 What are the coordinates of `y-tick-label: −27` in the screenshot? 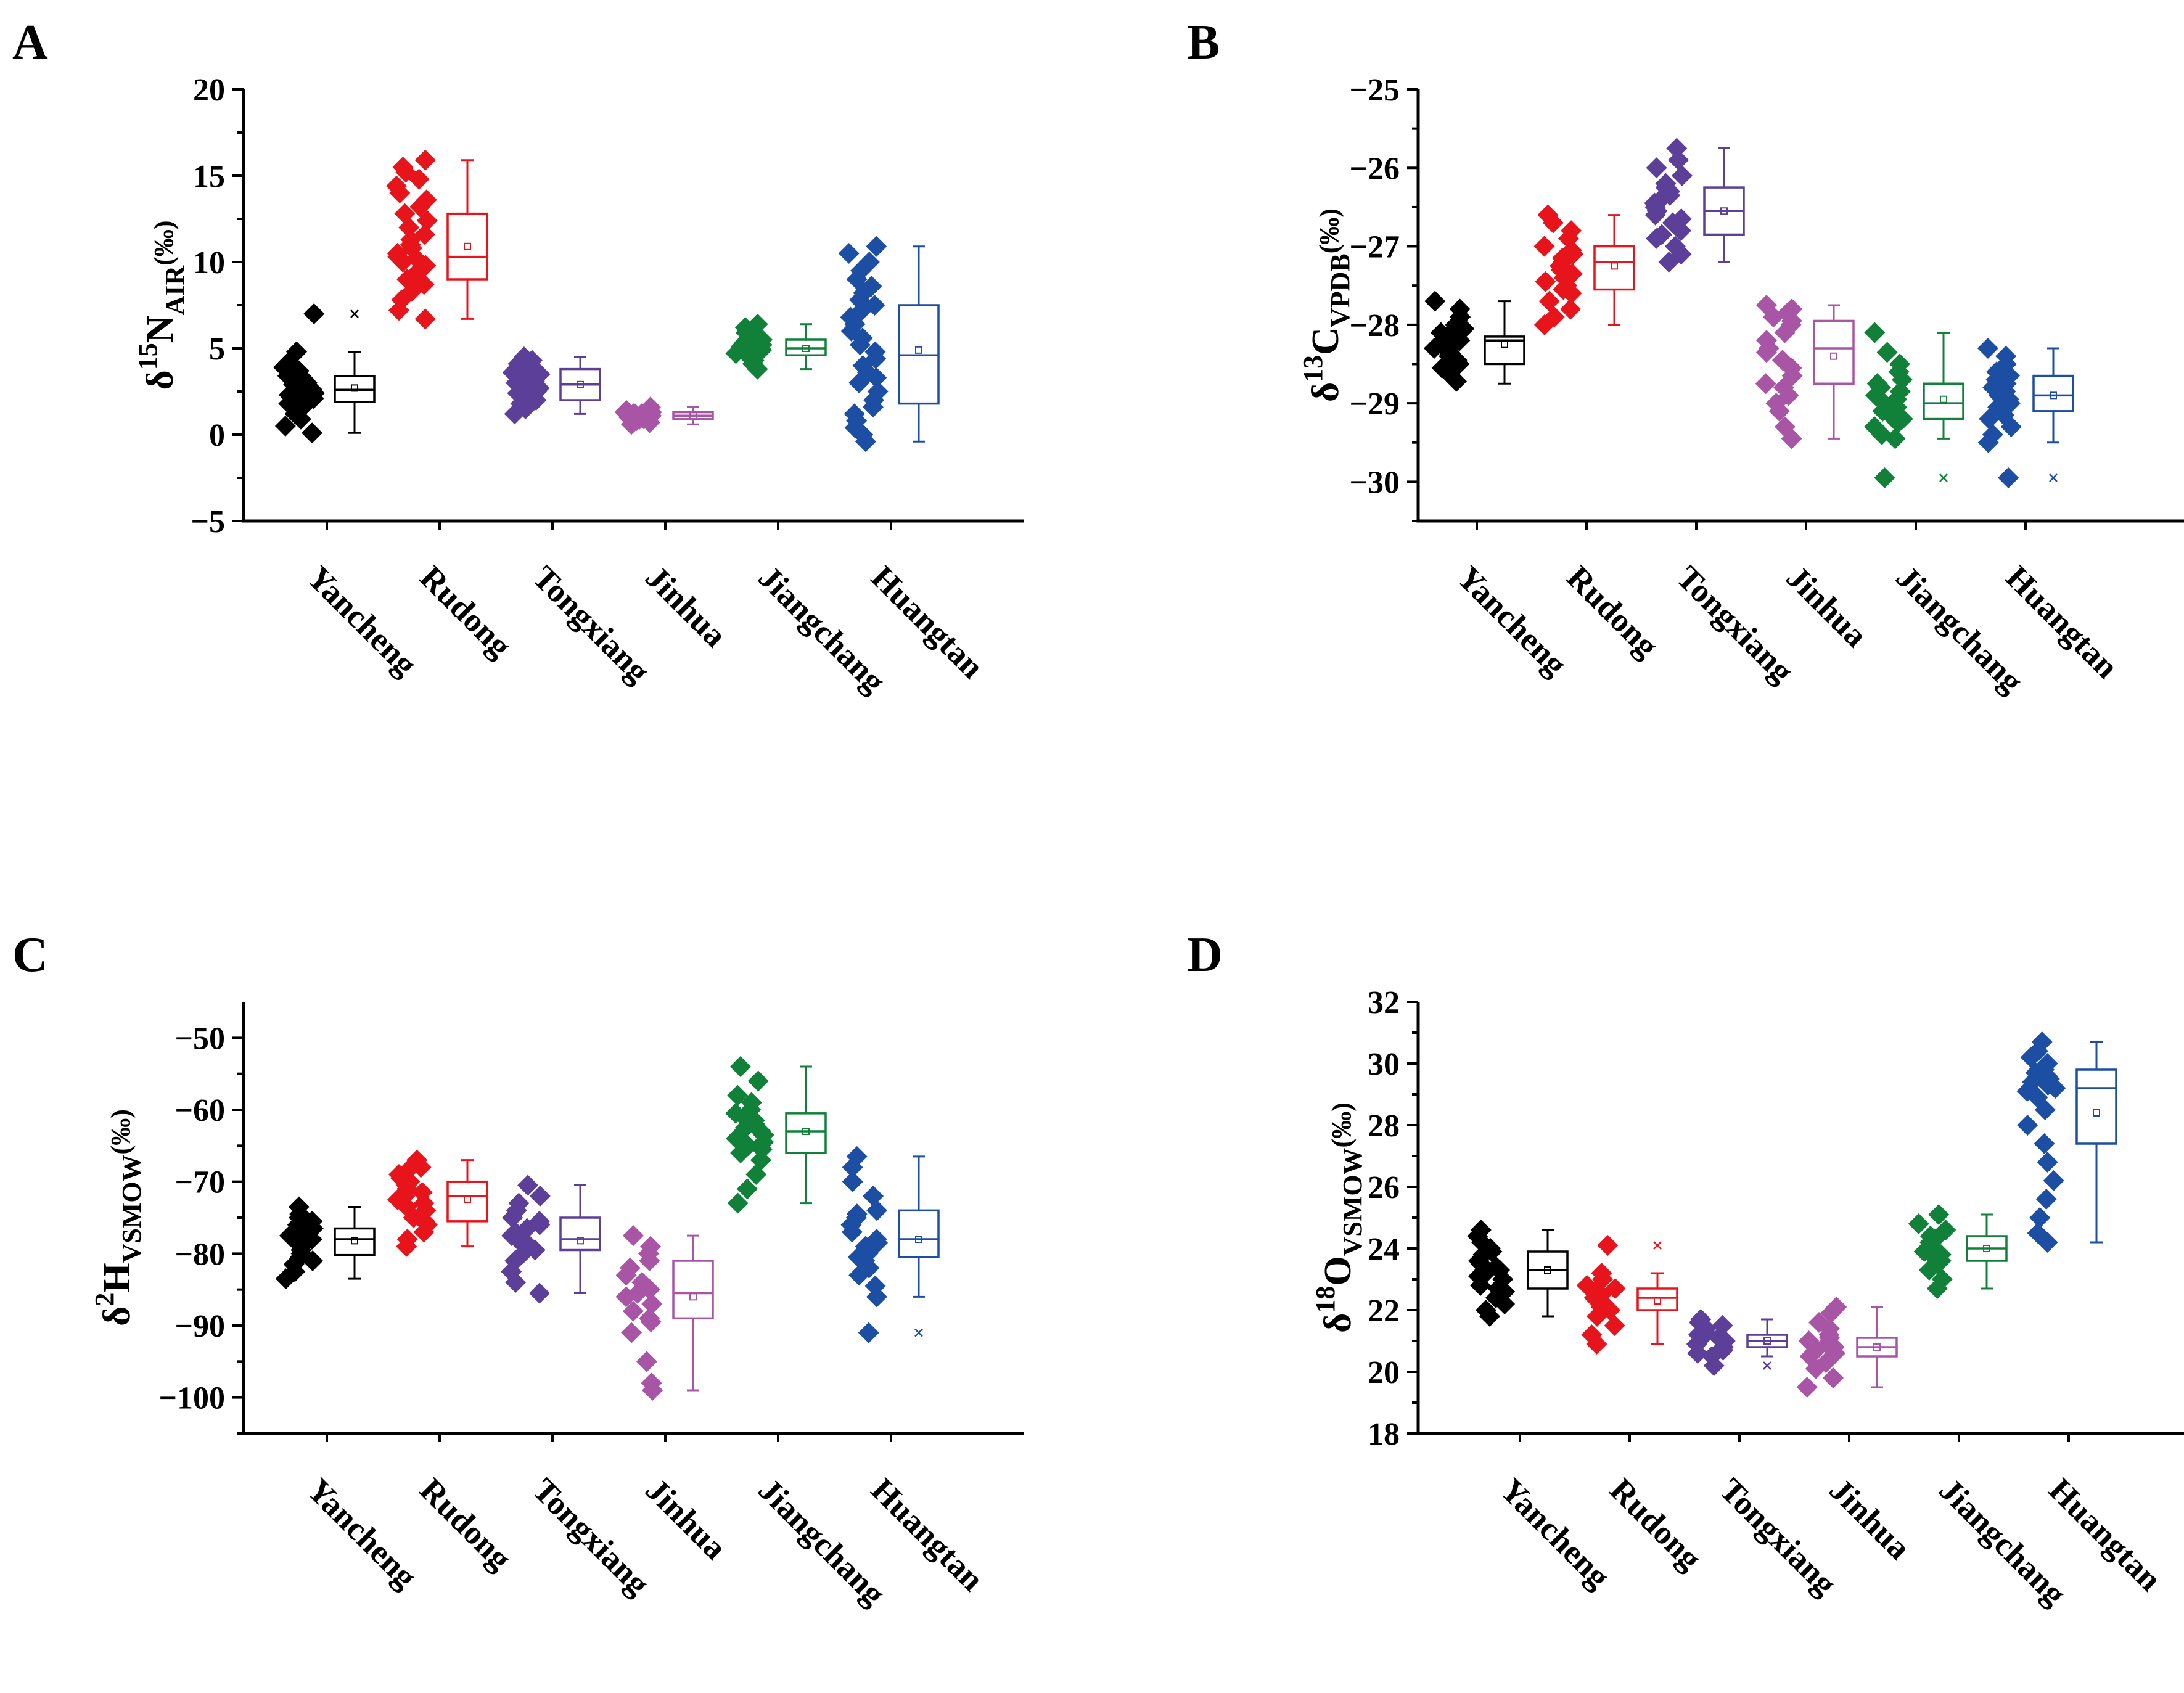 It's located at (1374, 247).